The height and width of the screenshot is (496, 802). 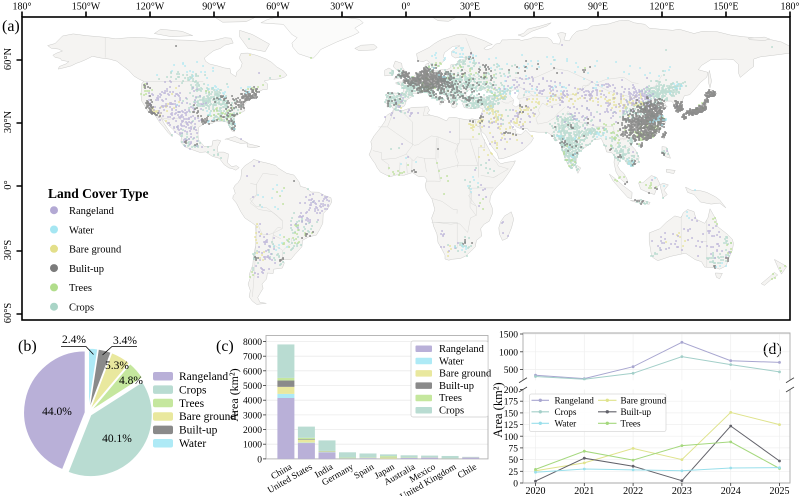 I want to click on svg-text: 44.0%, so click(x=57, y=412).